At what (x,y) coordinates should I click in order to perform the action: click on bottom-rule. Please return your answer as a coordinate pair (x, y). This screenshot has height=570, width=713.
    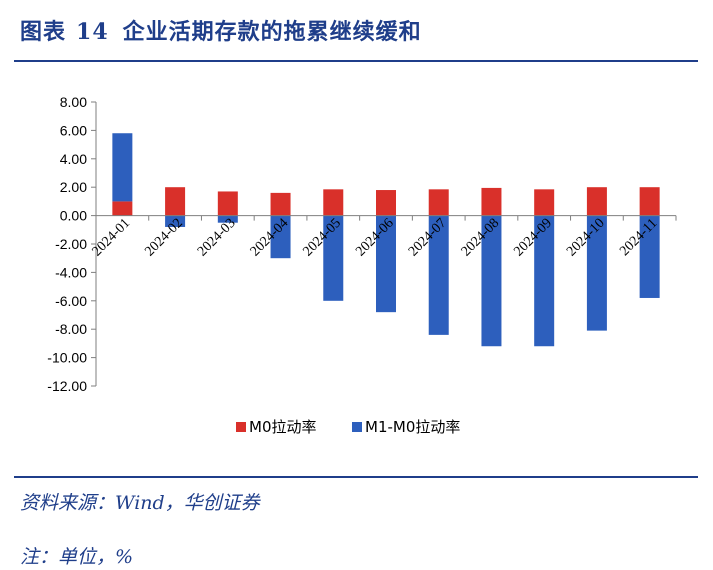
    Looking at the image, I should click on (356, 477).